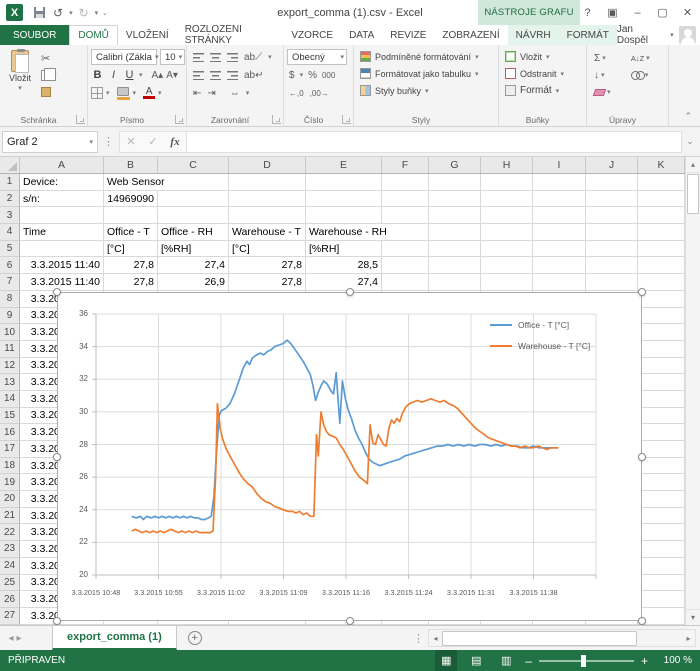  What do you see at coordinates (428, 56) in the screenshot?
I see `conditional-formatting-button: Podmíněné formátování ▾` at bounding box center [428, 56].